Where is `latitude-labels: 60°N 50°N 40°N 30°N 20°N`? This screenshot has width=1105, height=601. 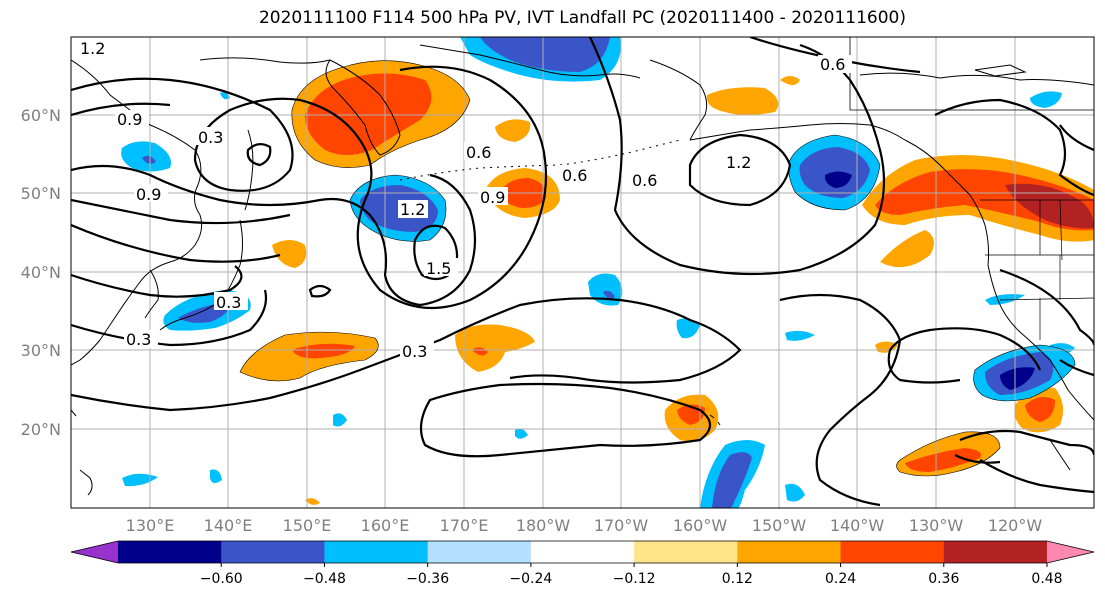 latitude-labels: 60°N 50°N 40°N 30°N 20°N is located at coordinates (41, 272).